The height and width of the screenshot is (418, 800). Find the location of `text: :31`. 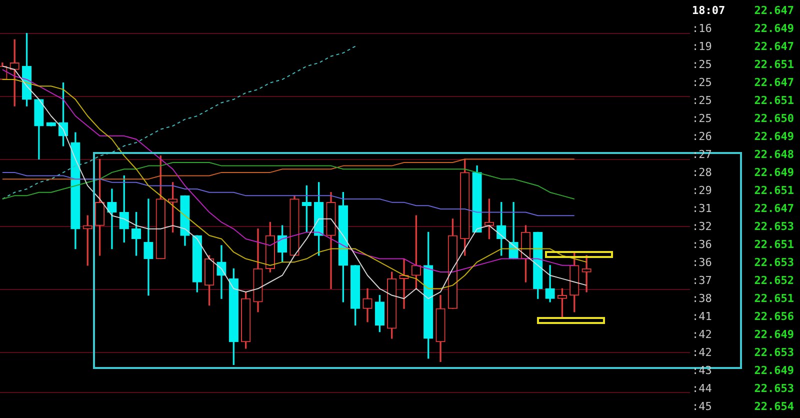

text: :31 is located at coordinates (702, 209).